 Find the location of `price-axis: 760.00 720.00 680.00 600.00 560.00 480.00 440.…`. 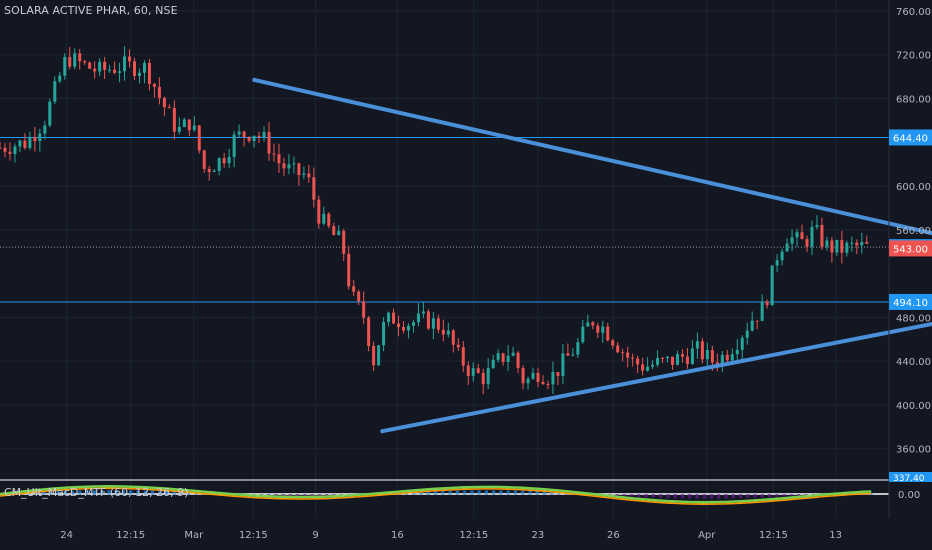

price-axis: 760.00 720.00 680.00 600.00 560.00 480.00 440.… is located at coordinates (910, 254).